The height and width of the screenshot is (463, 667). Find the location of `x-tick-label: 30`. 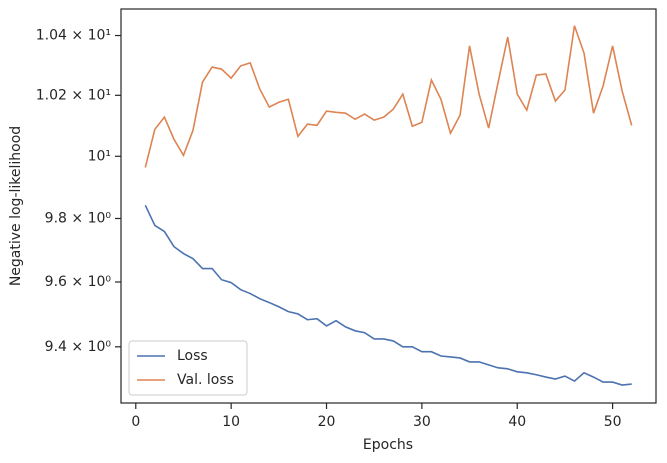

x-tick-label: 30 is located at coordinates (422, 422).